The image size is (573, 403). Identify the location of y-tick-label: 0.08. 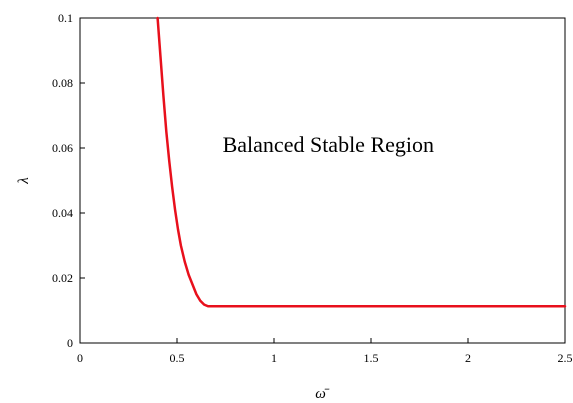
(62, 83).